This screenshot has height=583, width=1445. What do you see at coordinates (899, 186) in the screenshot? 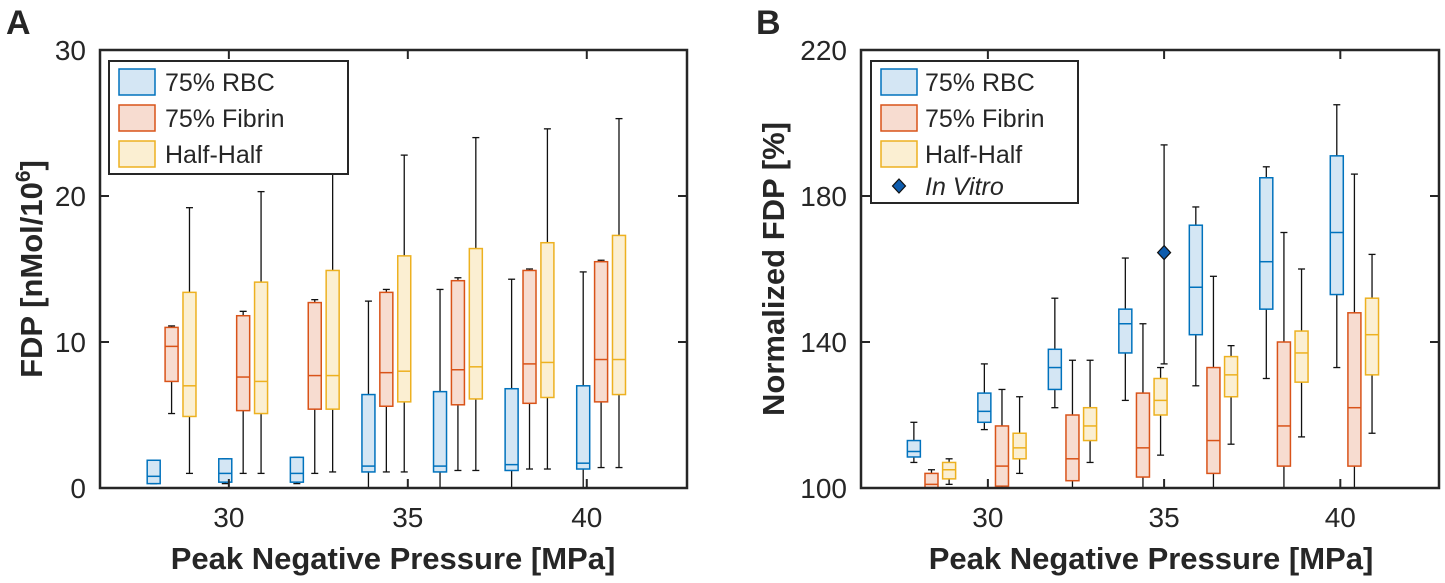
I see `legend-diamond-marker` at bounding box center [899, 186].